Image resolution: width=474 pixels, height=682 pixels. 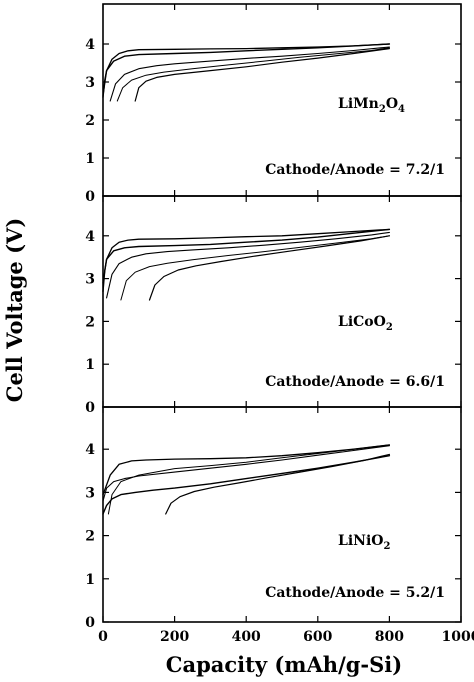 I want to click on ratio-label: Cathode/Anode = 7.2/1, so click(x=355, y=170).